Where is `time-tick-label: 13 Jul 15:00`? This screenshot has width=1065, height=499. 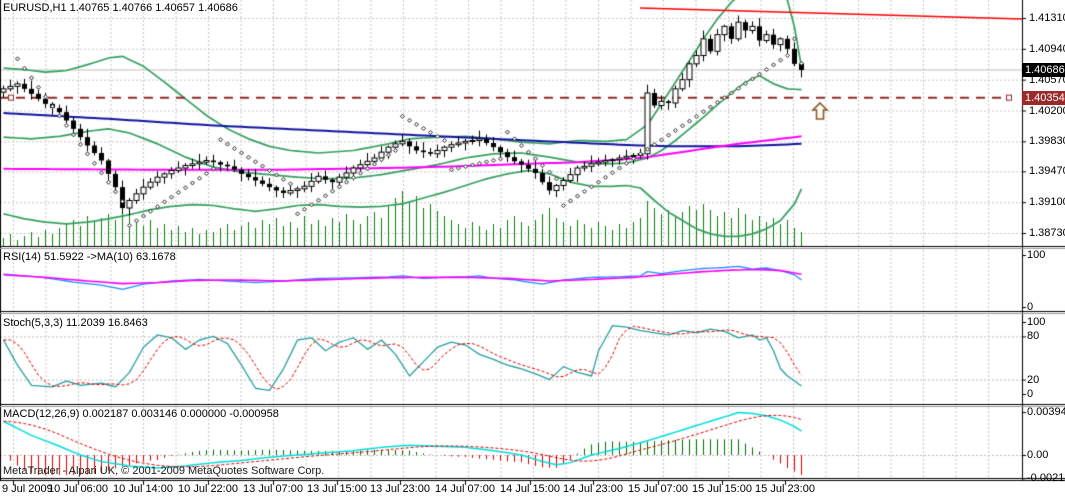 time-tick-label: 13 Jul 15:00 is located at coordinates (337, 489).